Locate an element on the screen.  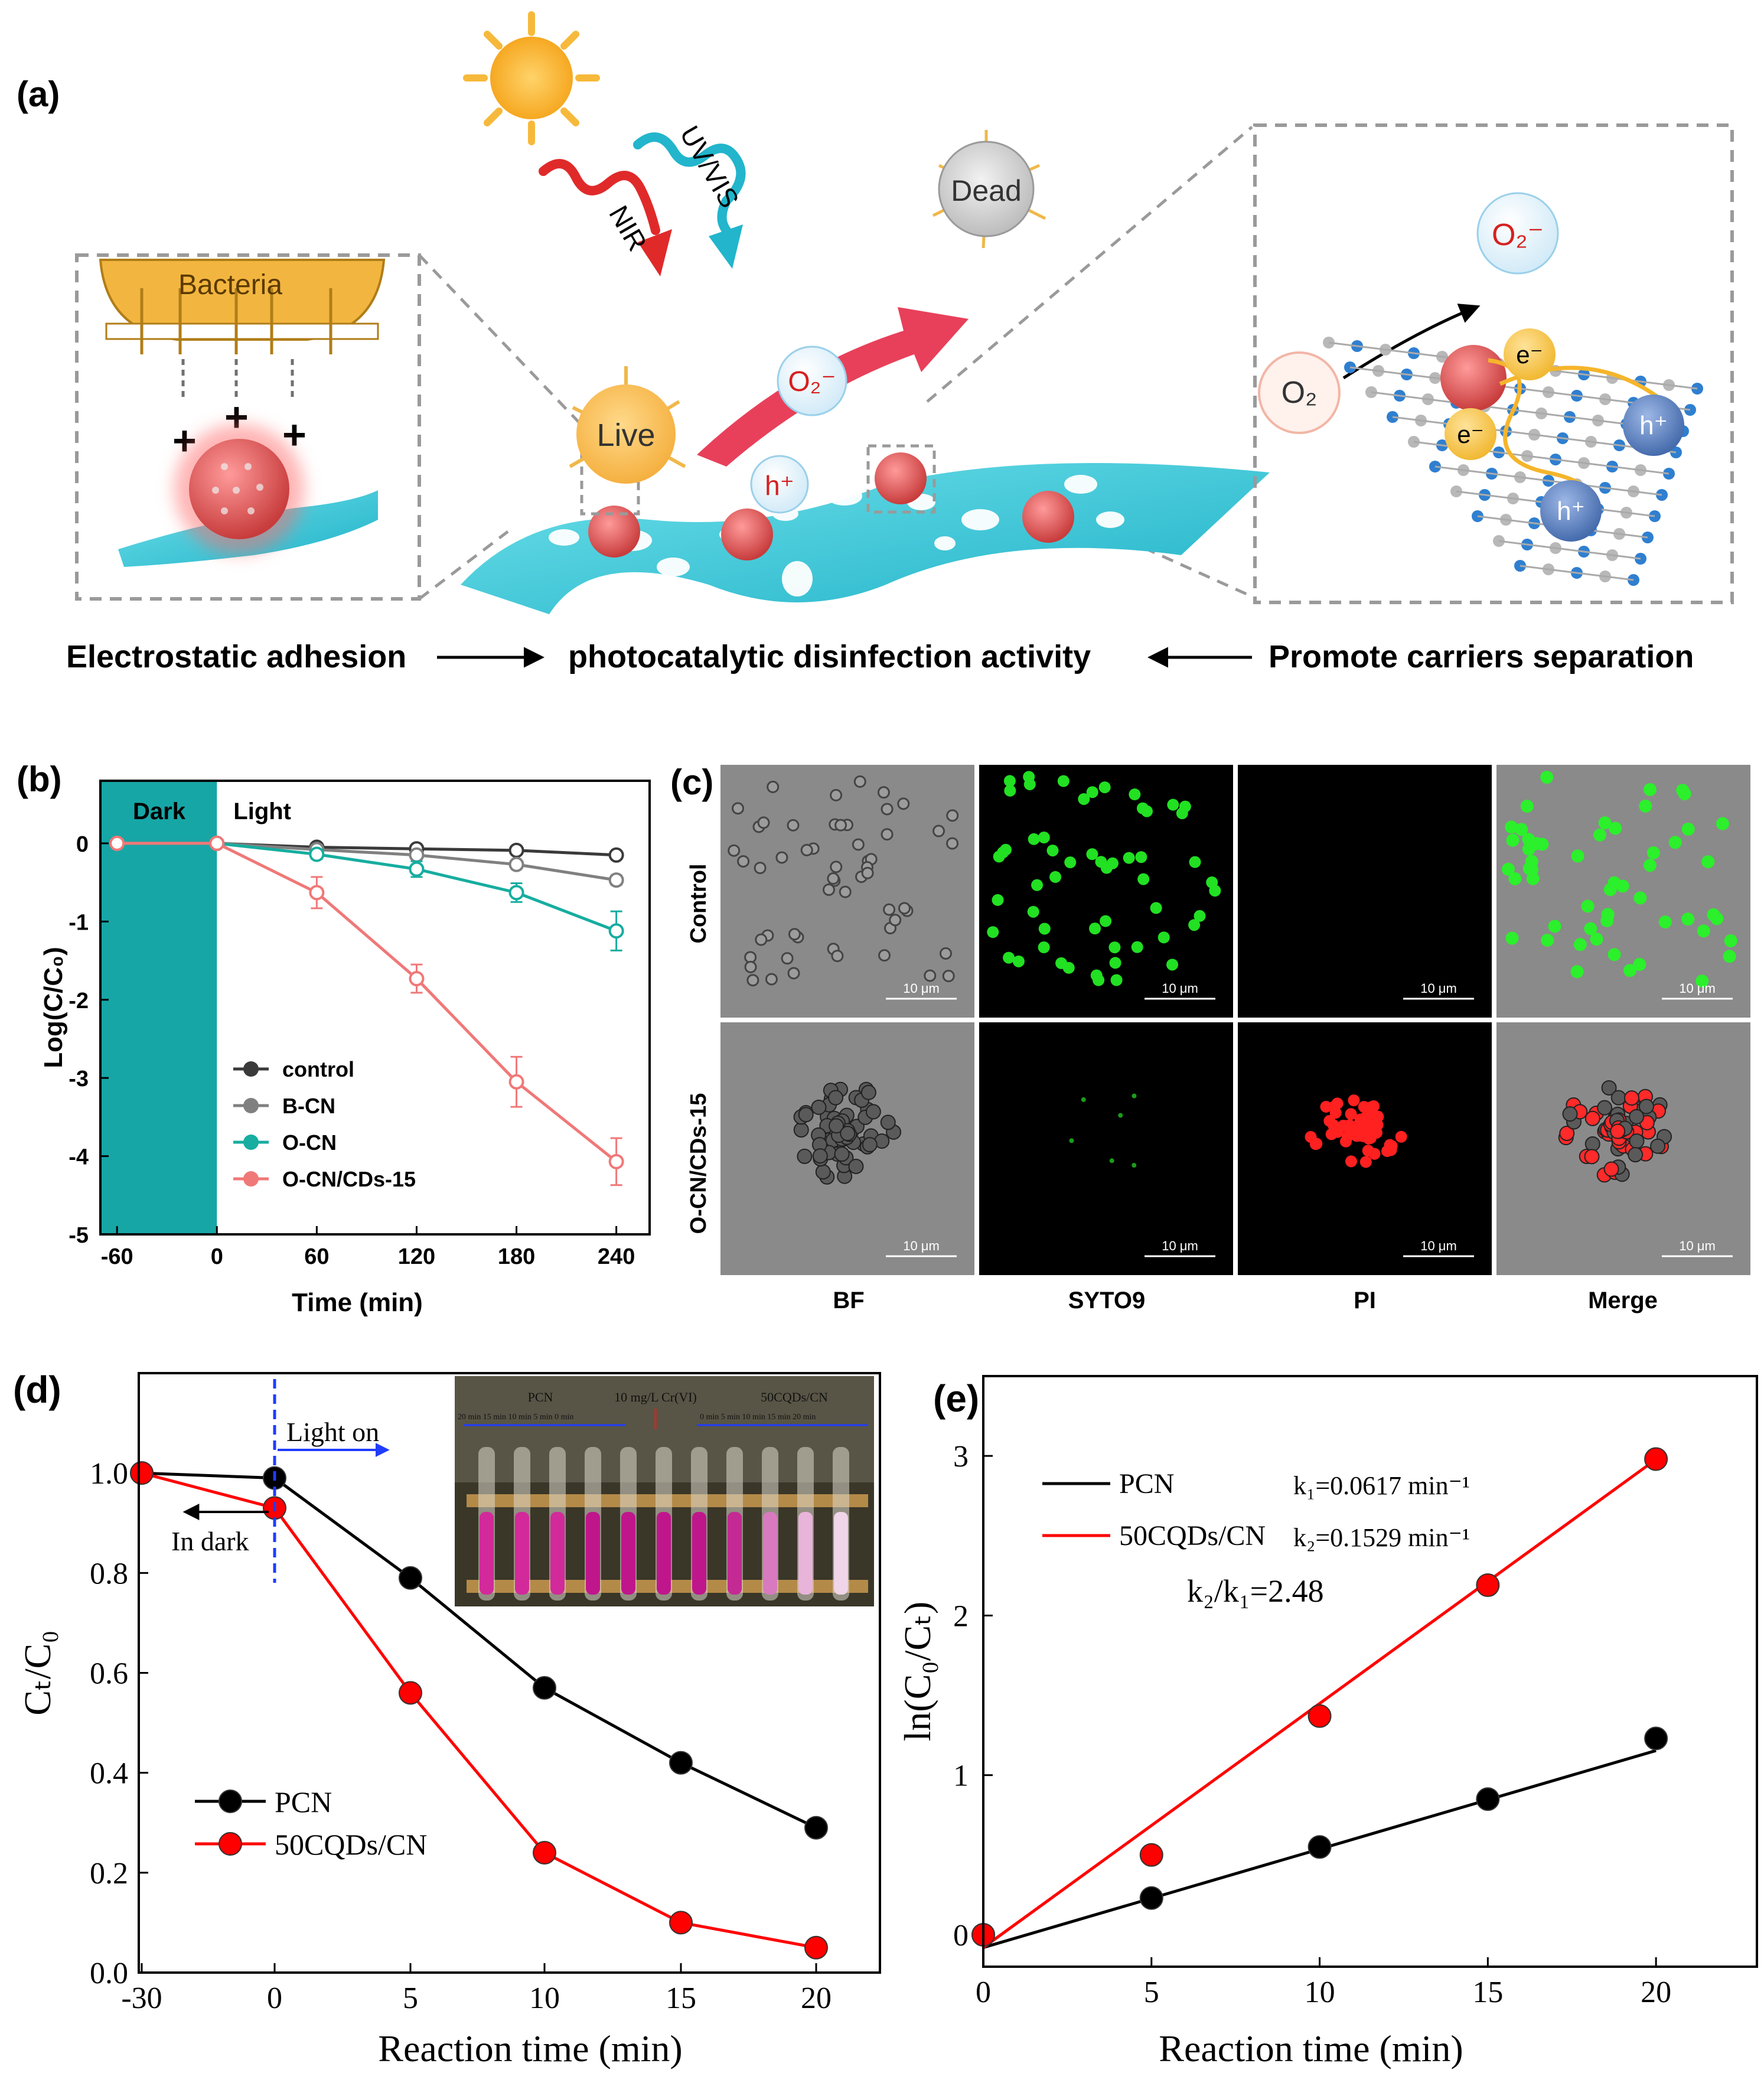
membrane-layer is located at coordinates (242, 331).